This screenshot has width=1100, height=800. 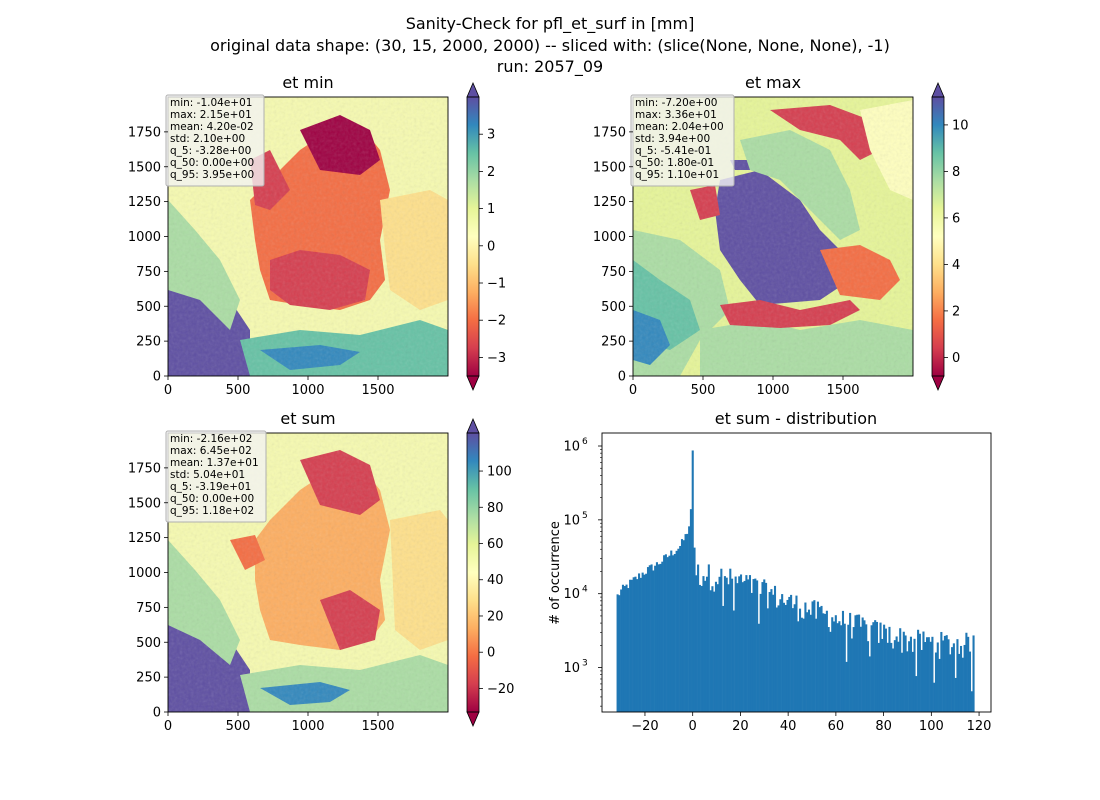 I want to click on y-tick-exponent: 4, so click(x=585, y=590).